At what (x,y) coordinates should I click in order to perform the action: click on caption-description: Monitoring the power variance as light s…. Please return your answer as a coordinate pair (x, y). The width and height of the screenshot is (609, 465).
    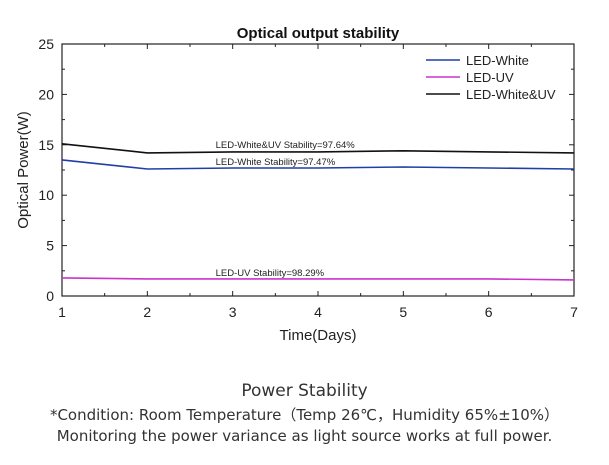
    Looking at the image, I should click on (304, 436).